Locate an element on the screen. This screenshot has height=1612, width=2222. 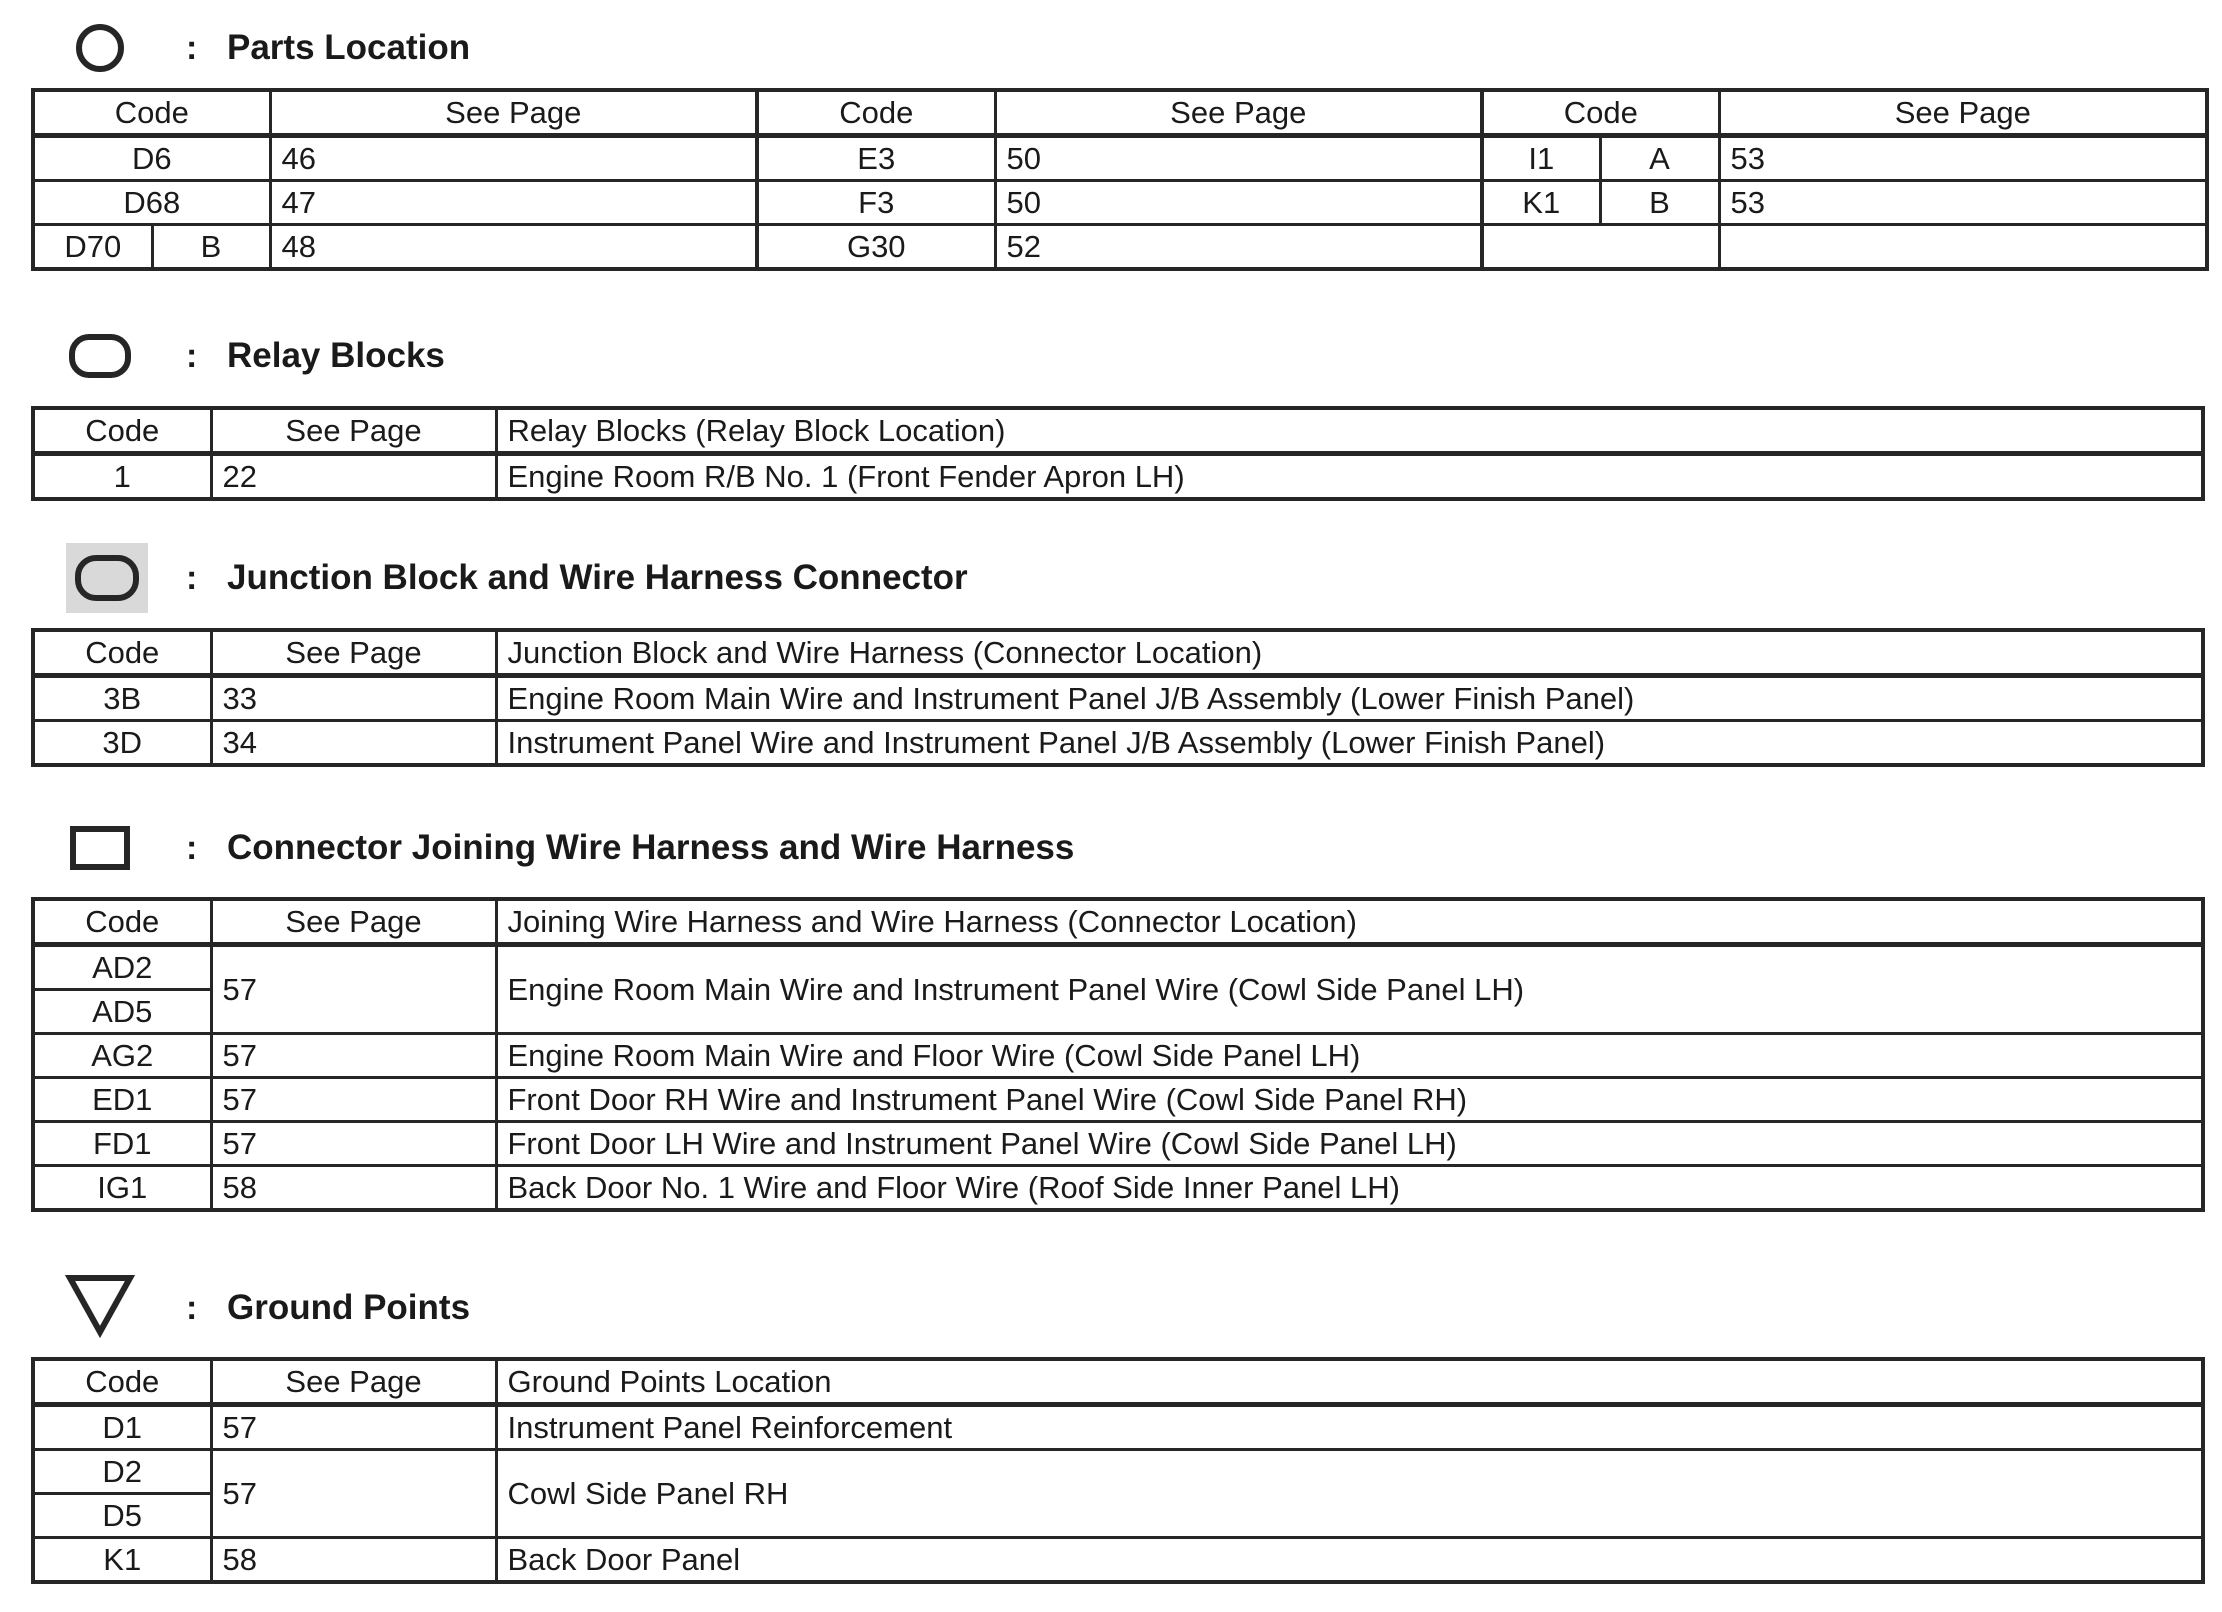
table-row: AD5 is located at coordinates (1117, 1011).